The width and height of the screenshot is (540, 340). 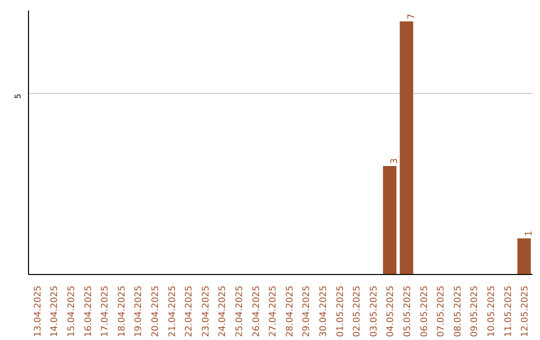 What do you see at coordinates (55, 312) in the screenshot?
I see `x-tick-label: 14.04.2025` at bounding box center [55, 312].